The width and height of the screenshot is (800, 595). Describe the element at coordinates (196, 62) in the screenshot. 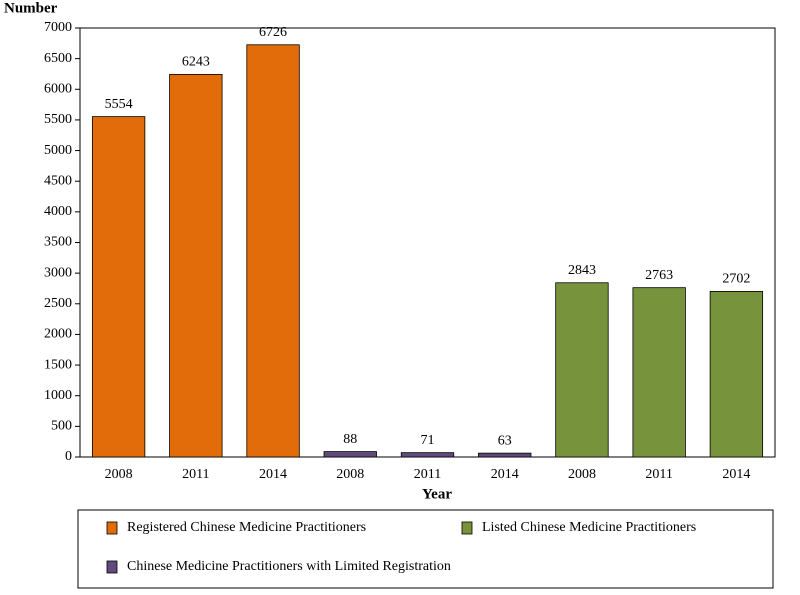

I see `value-label: 6243` at that location.